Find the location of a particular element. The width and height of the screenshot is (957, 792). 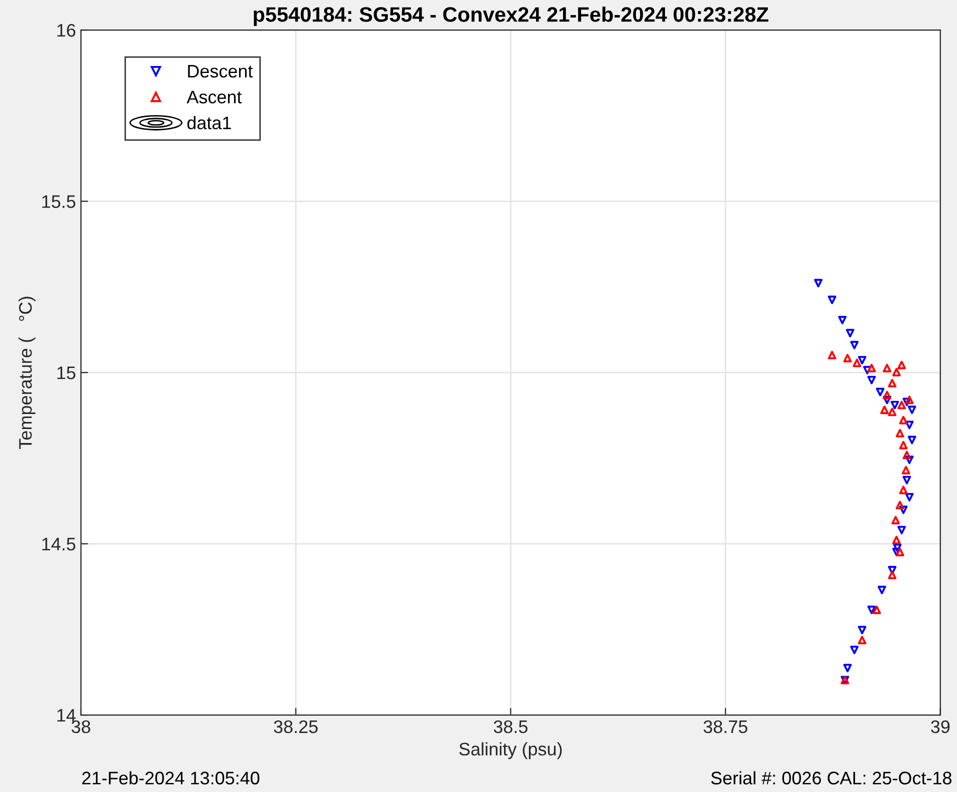

y-tick-label: 14 is located at coordinates (66, 715).